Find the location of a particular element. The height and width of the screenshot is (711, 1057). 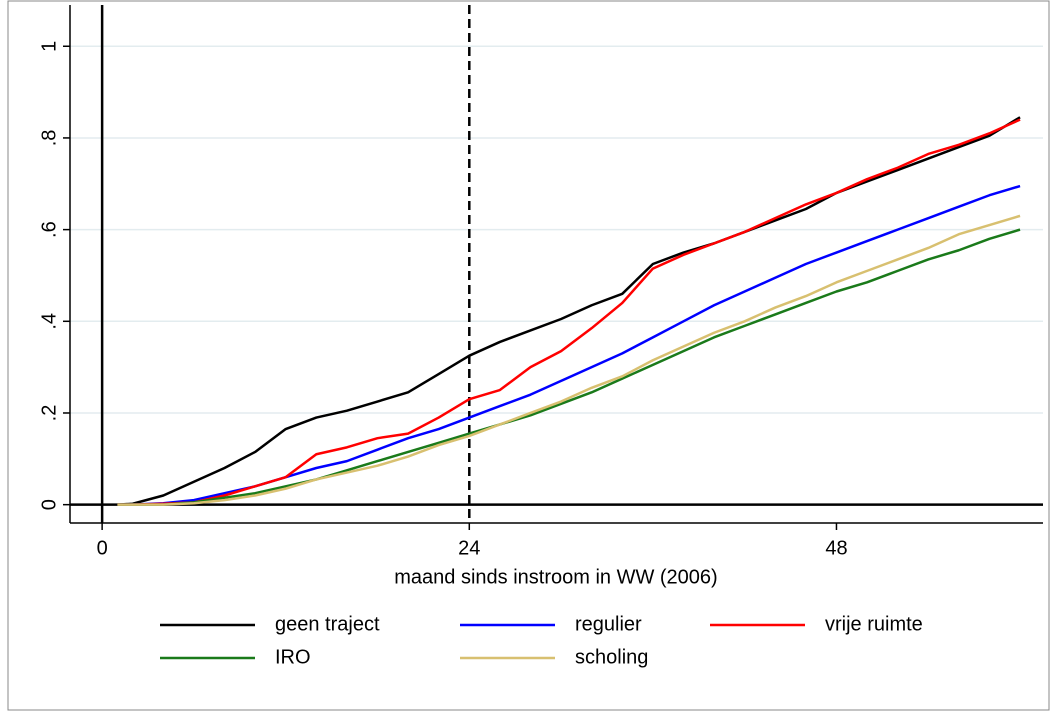

y-tick-label: 0 is located at coordinates (49, 504).